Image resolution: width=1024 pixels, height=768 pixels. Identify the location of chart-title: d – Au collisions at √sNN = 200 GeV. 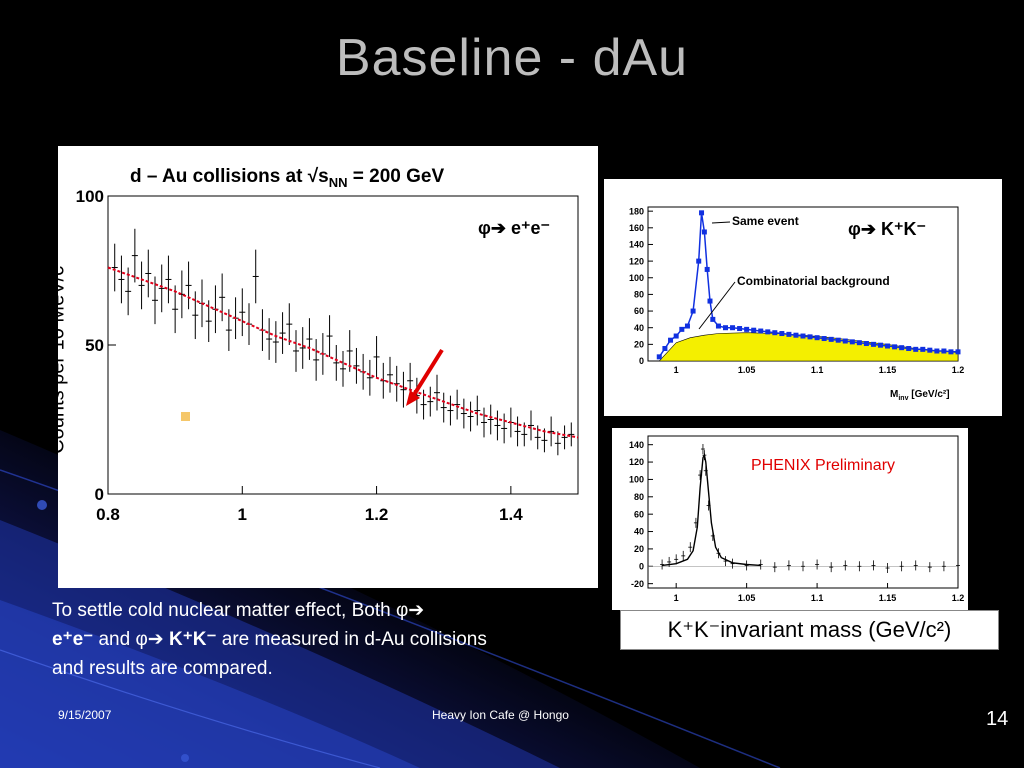
(287, 178).